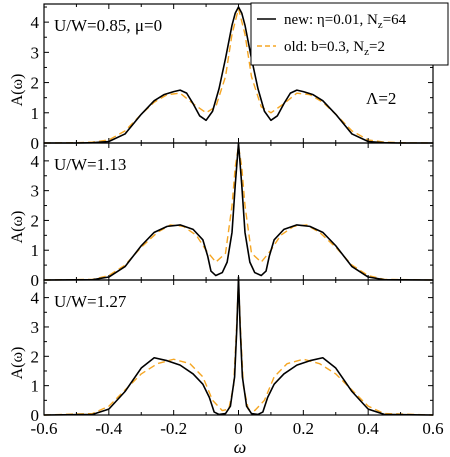 Image resolution: width=450 pixels, height=457 pixels. I want to click on legend-entry-new-suffix: =64, so click(395, 20).